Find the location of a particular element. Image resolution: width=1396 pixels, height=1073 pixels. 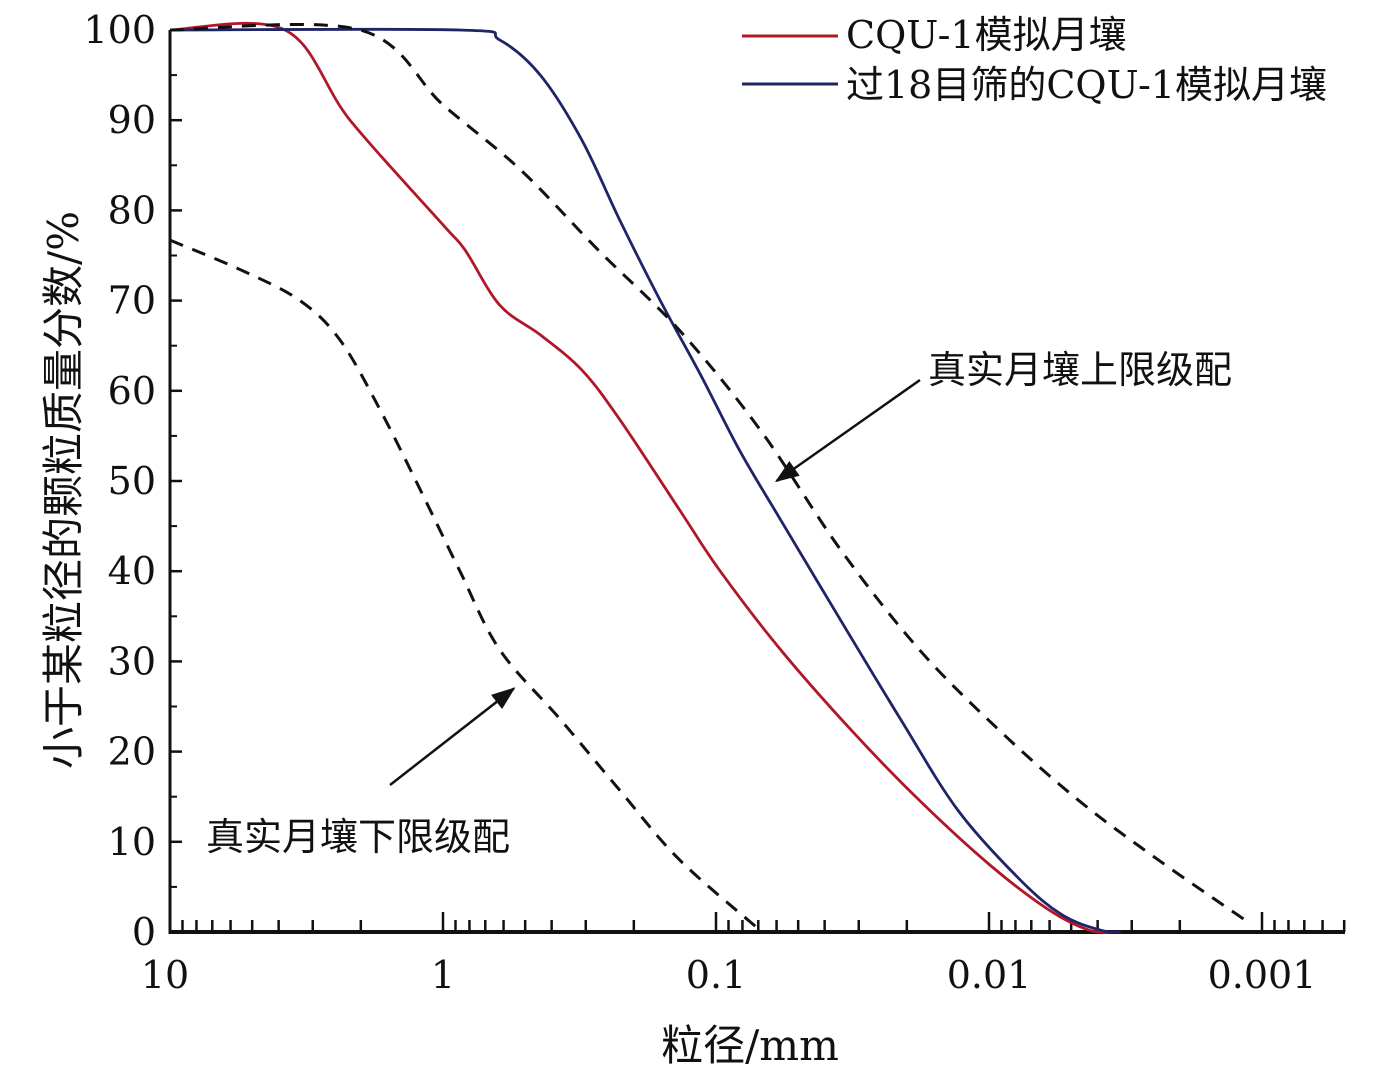

y-tick-label: 70 is located at coordinates (132, 301).